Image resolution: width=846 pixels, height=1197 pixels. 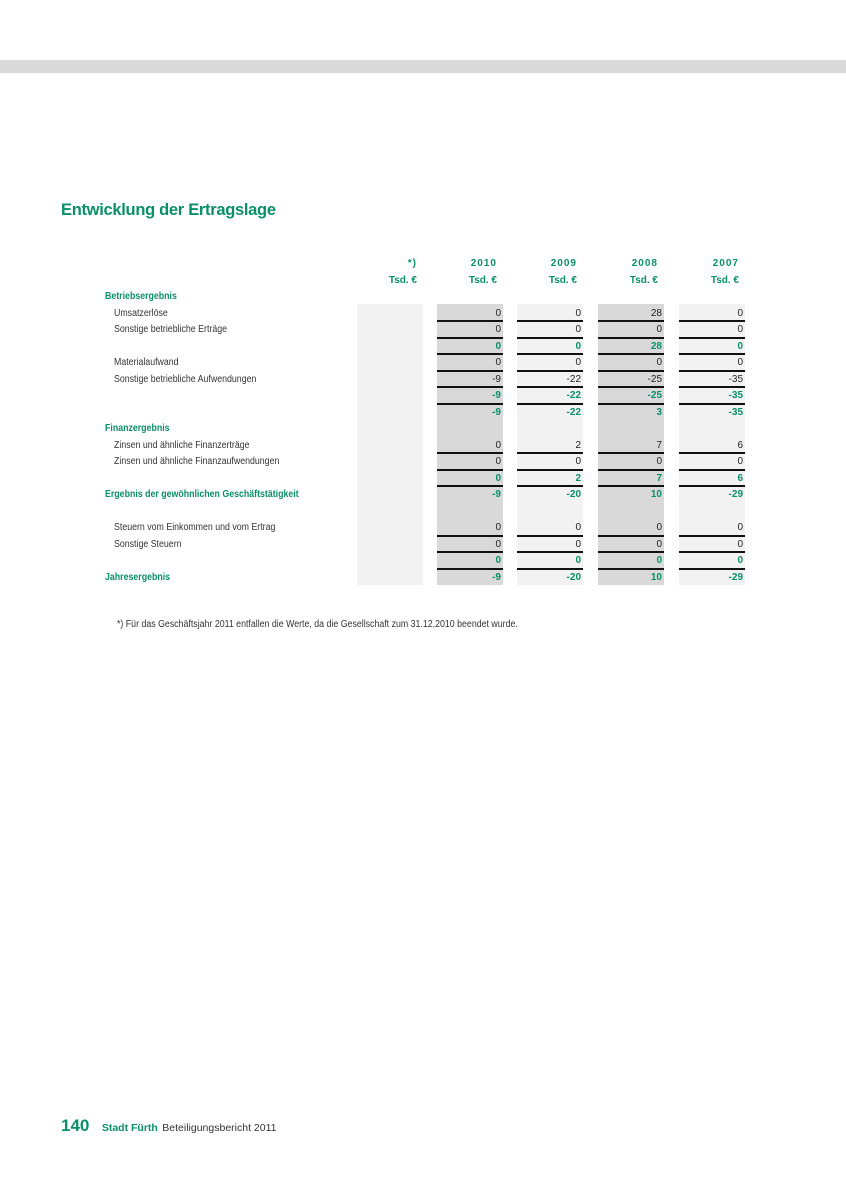 I want to click on table-row: Sonstige betriebliche Erträge 0 0 0 0, so click(x=423, y=330).